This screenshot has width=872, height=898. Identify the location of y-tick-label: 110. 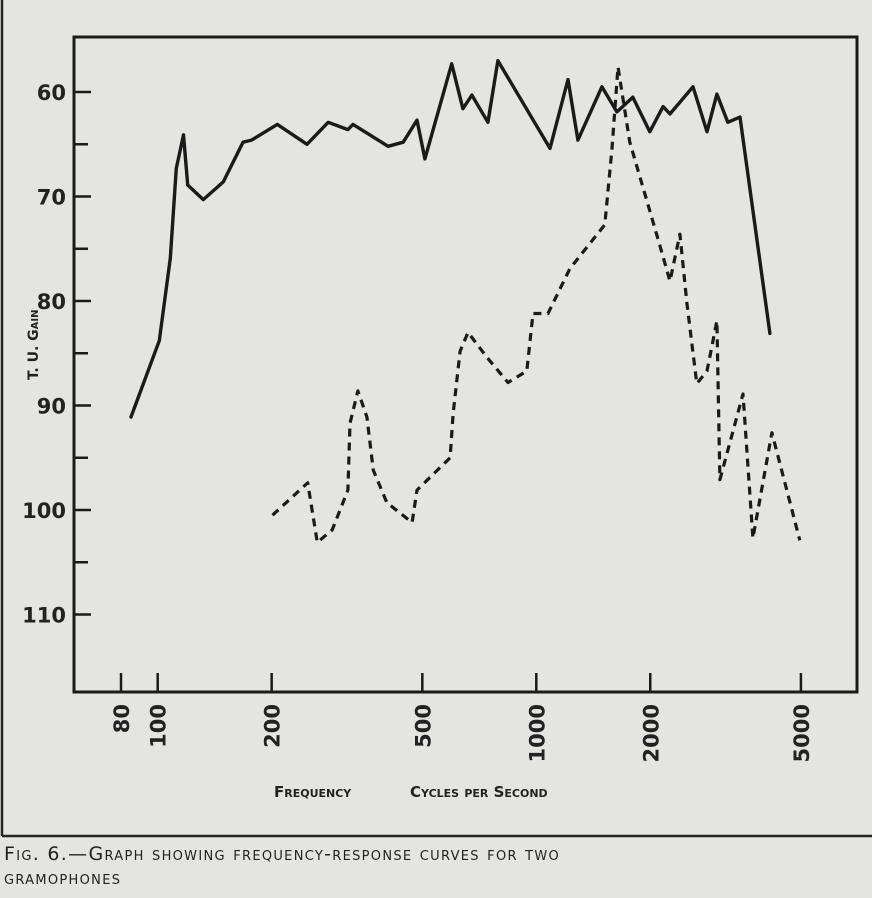
(44, 616).